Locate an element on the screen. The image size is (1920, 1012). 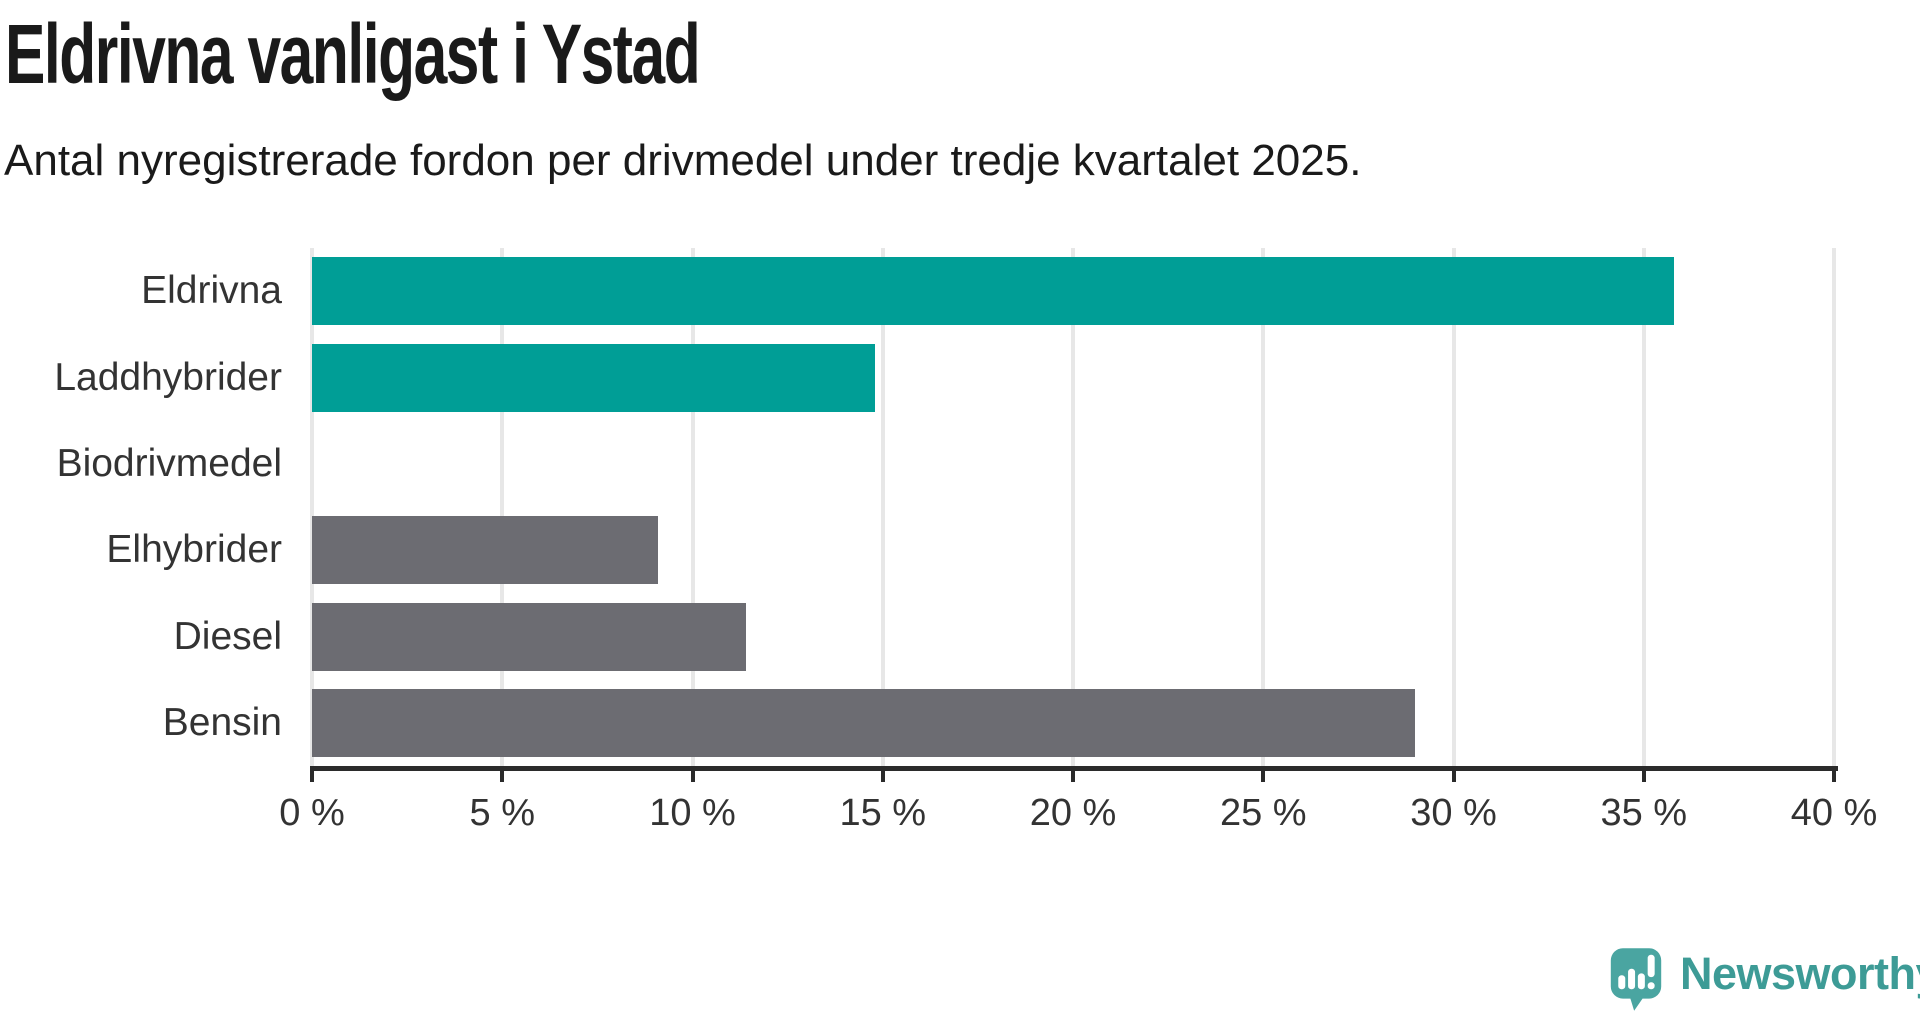
x-tick-label: 10 % is located at coordinates (692, 813).